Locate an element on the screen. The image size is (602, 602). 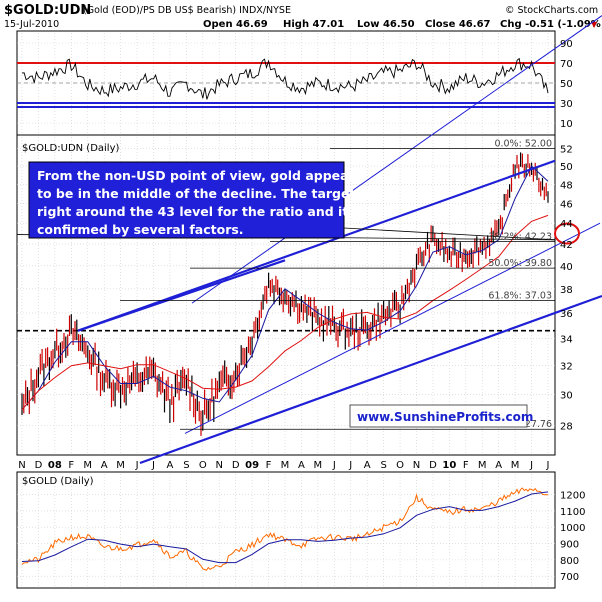
rsi-indicator is located at coordinates (285, 78).